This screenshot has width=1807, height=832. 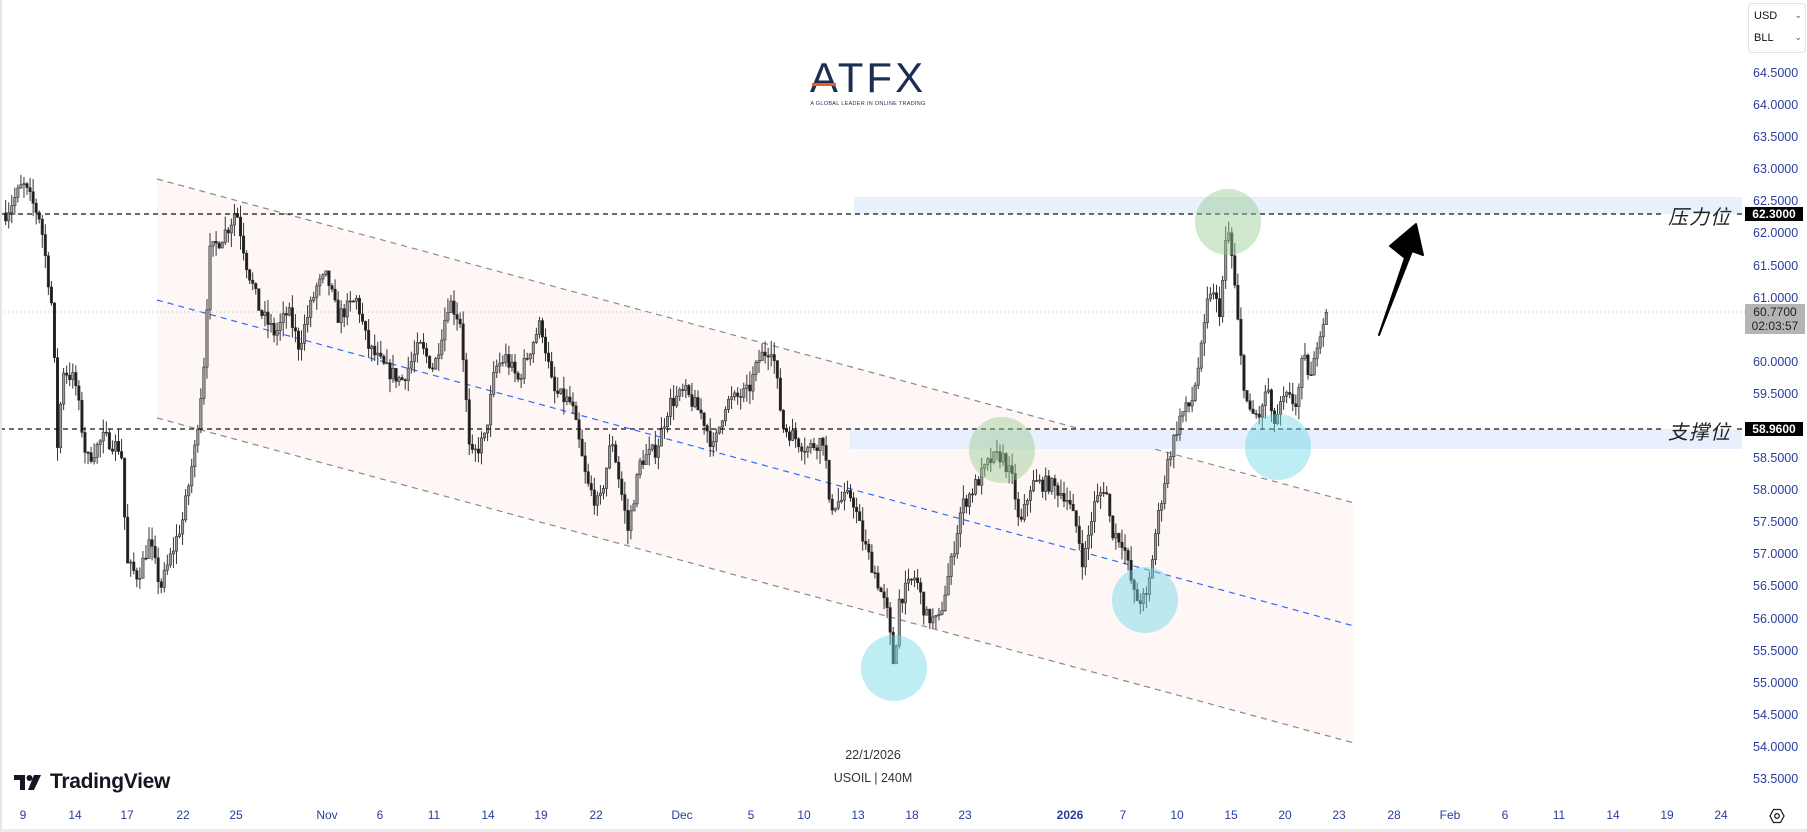 I want to click on symbol-interval: USOIL | 240M, so click(x=873, y=778).